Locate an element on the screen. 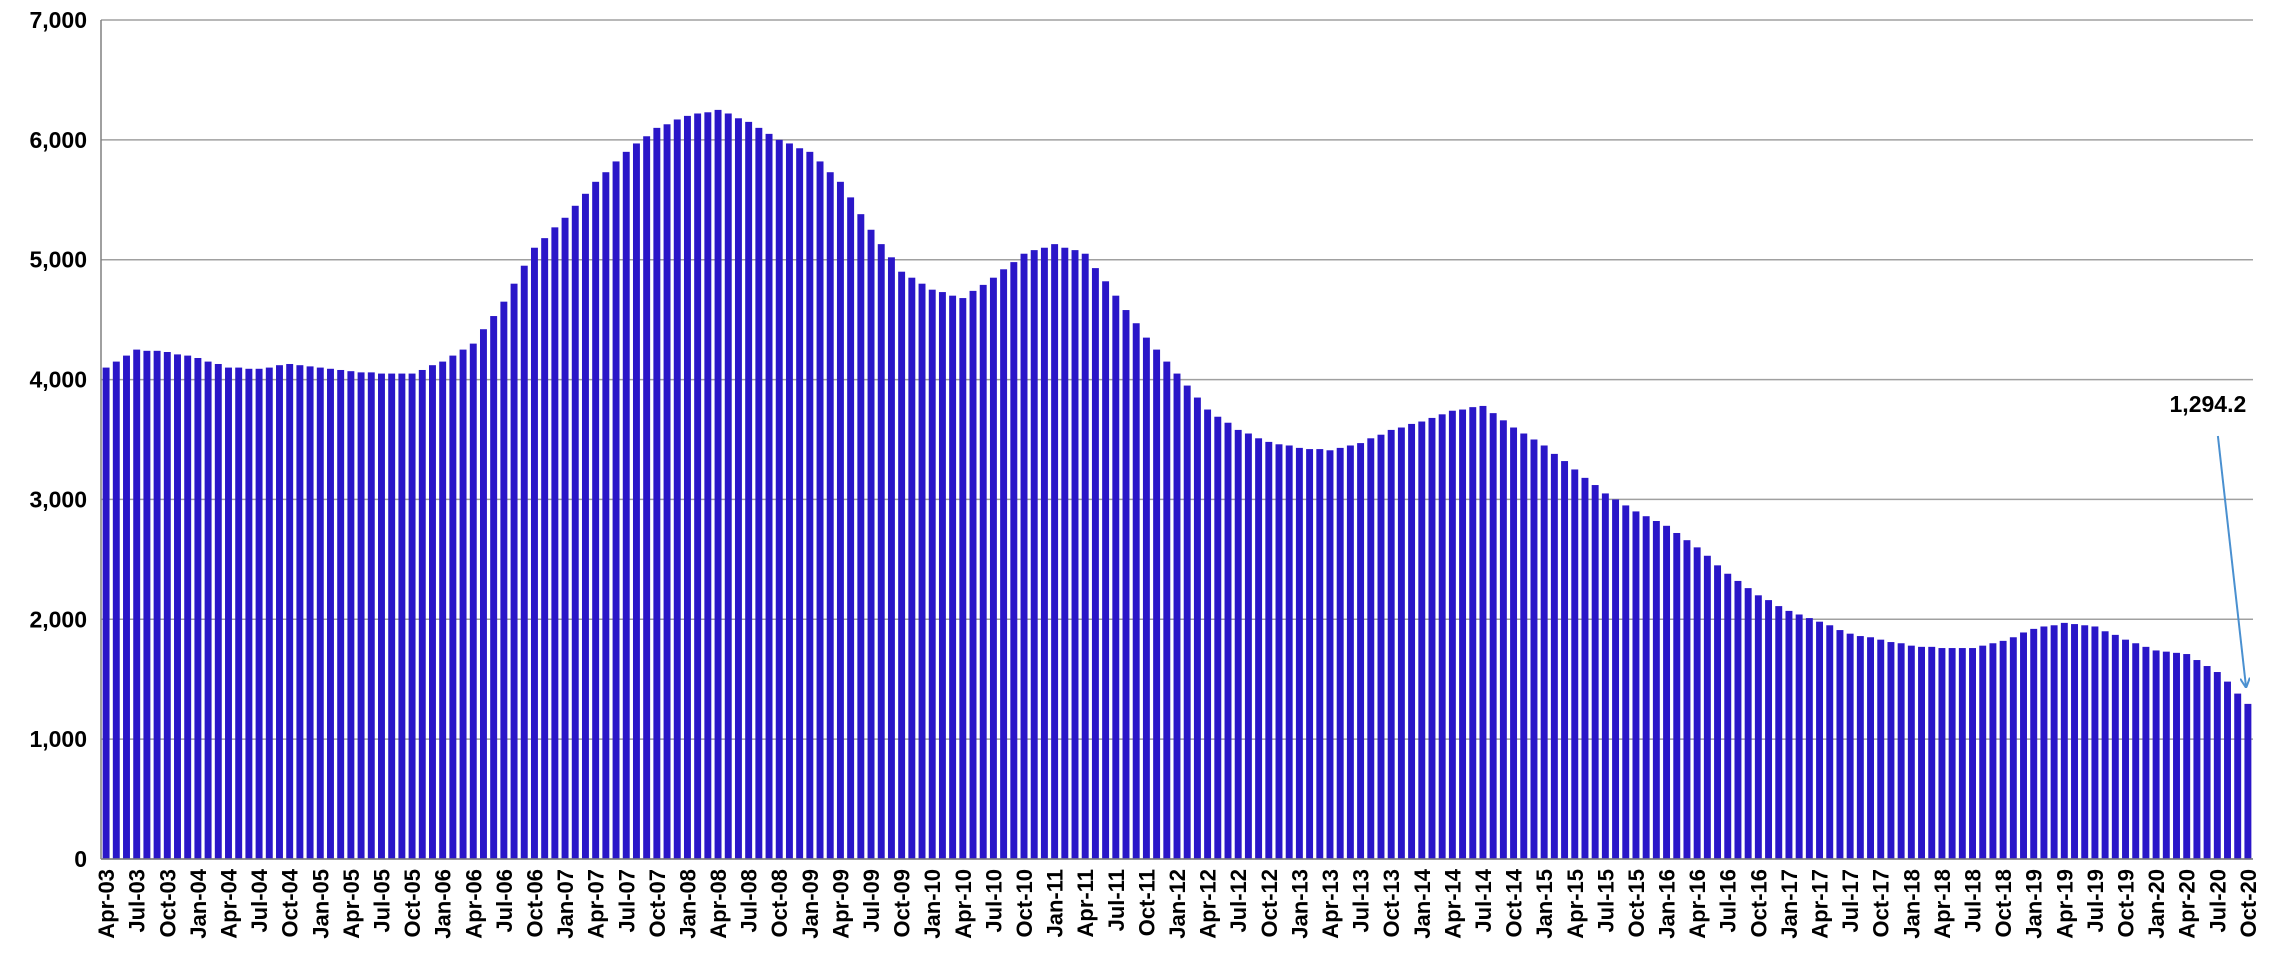  x-tick-label: Oct-11 is located at coordinates (1146, 902).